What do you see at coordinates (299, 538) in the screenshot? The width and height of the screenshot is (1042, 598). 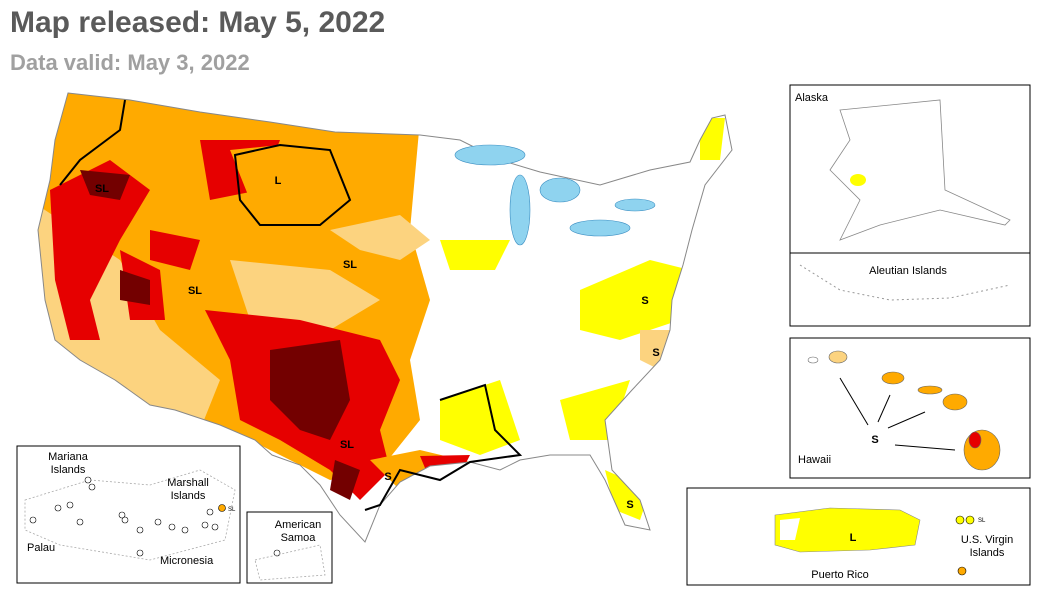 I see `inset-label: Samoa` at bounding box center [299, 538].